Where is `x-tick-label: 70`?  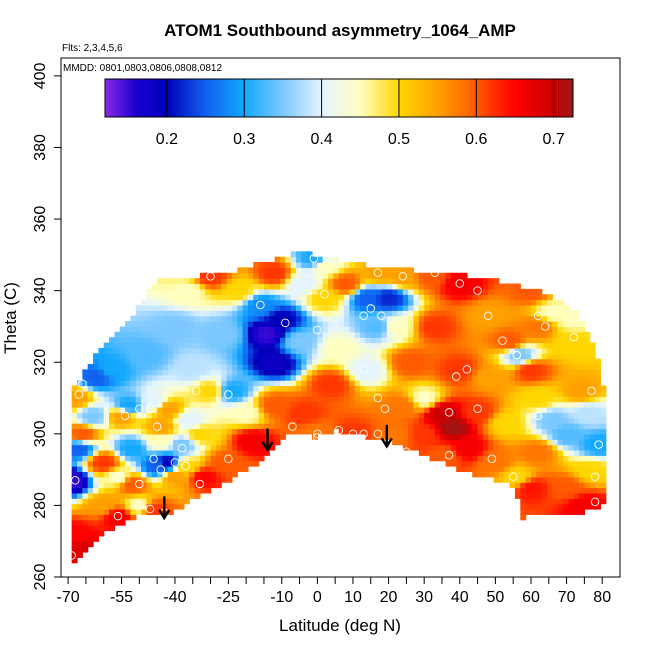
x-tick-label: 70 is located at coordinates (567, 597).